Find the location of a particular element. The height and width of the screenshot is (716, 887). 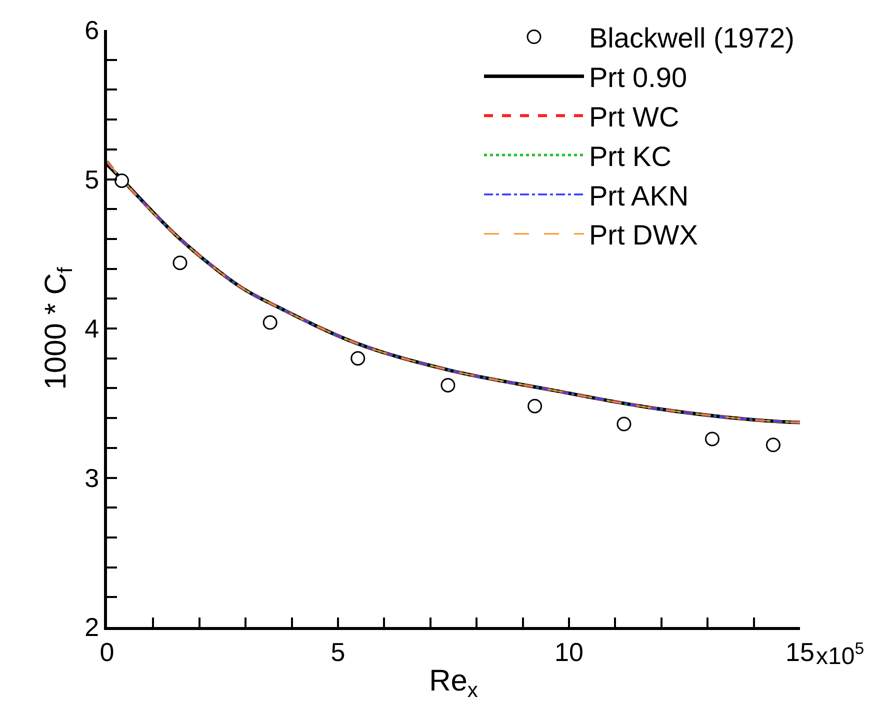

legend-label: Prt KC is located at coordinates (630, 156).